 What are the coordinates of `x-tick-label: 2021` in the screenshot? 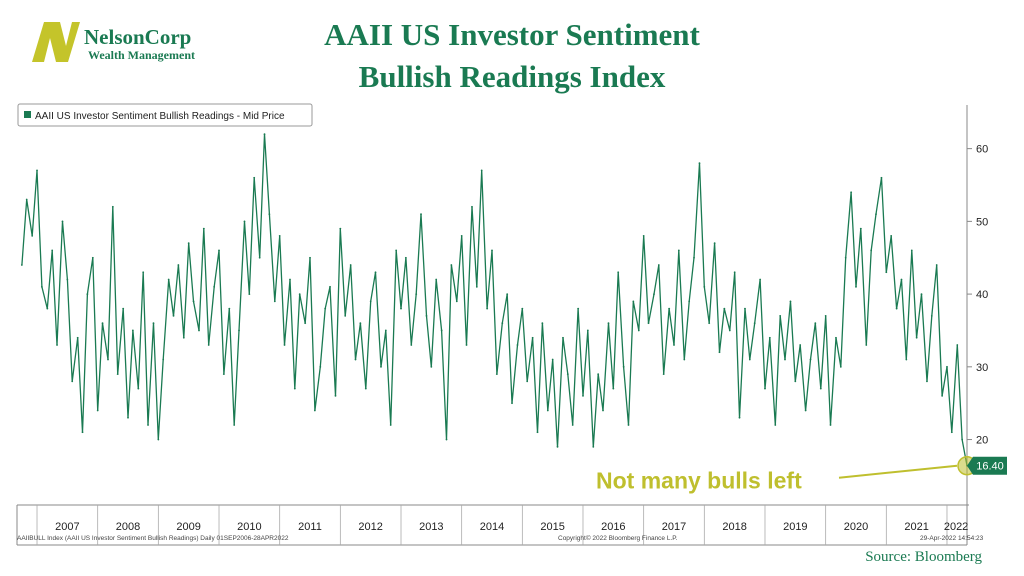 It's located at (916, 527).